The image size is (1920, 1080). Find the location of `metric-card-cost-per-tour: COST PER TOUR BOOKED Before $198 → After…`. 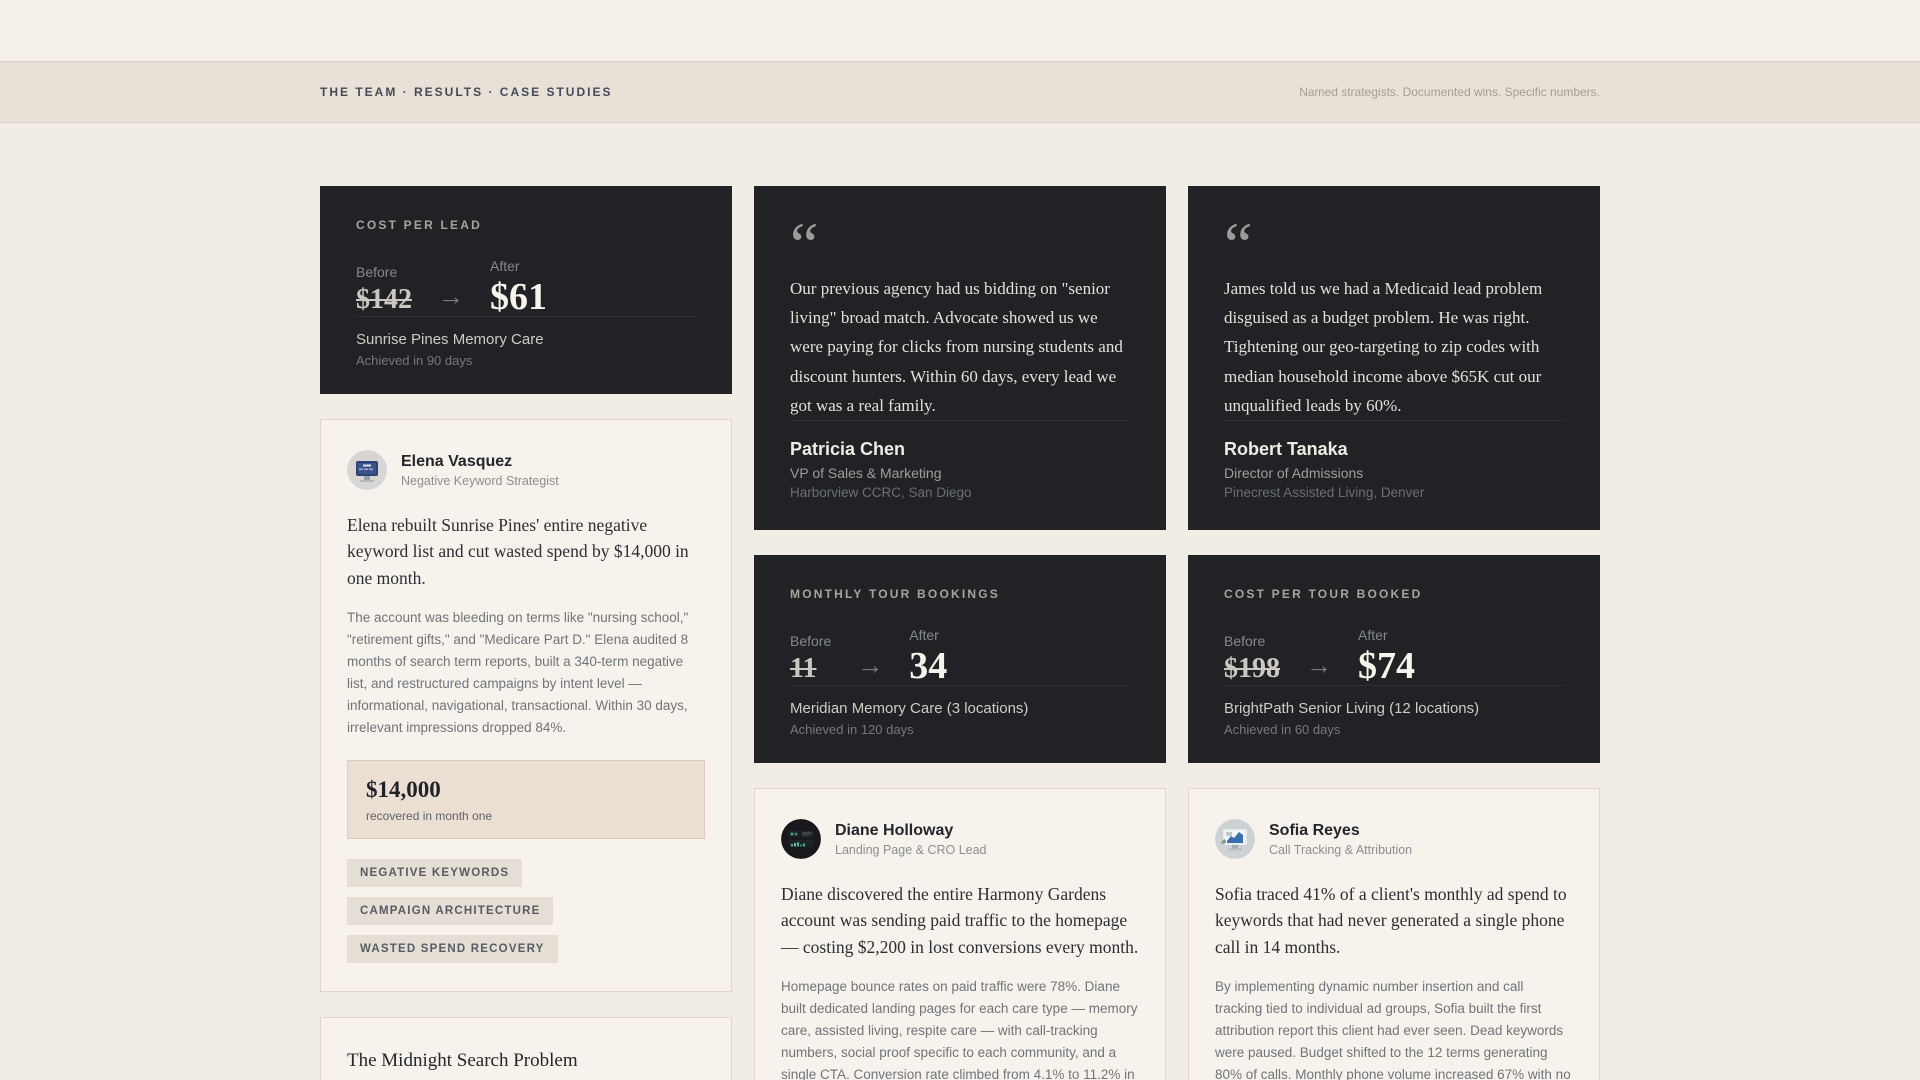

metric-card-cost-per-tour: COST PER TOUR BOOKED Before $198 → After… is located at coordinates (1394, 659).